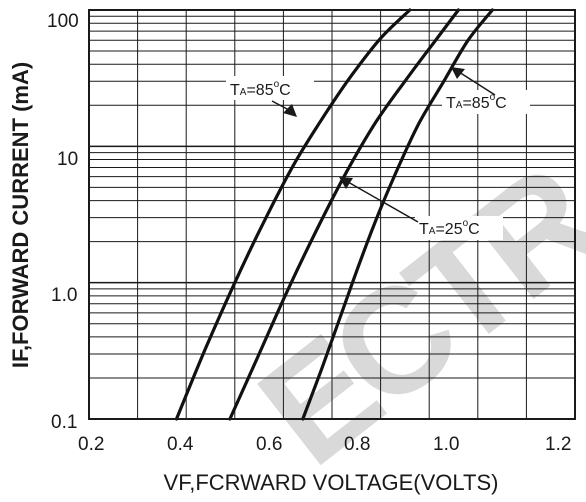 The image size is (586, 502). Describe the element at coordinates (64, 422) in the screenshot. I see `y-tick-label: 0.1` at that location.